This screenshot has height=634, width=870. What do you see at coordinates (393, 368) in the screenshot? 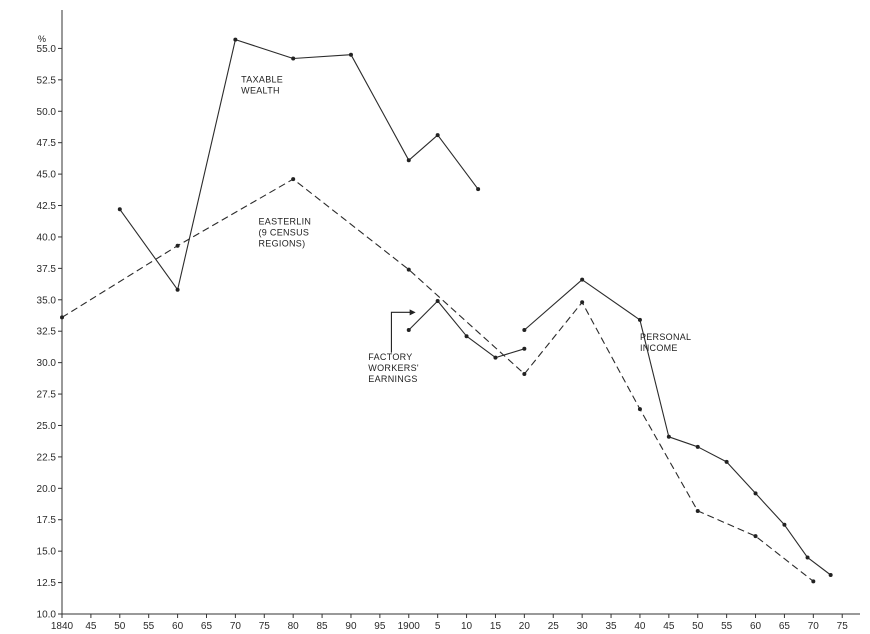
I see `series-annotation: FACTORY WORKERS' EARNINGS` at bounding box center [393, 368].